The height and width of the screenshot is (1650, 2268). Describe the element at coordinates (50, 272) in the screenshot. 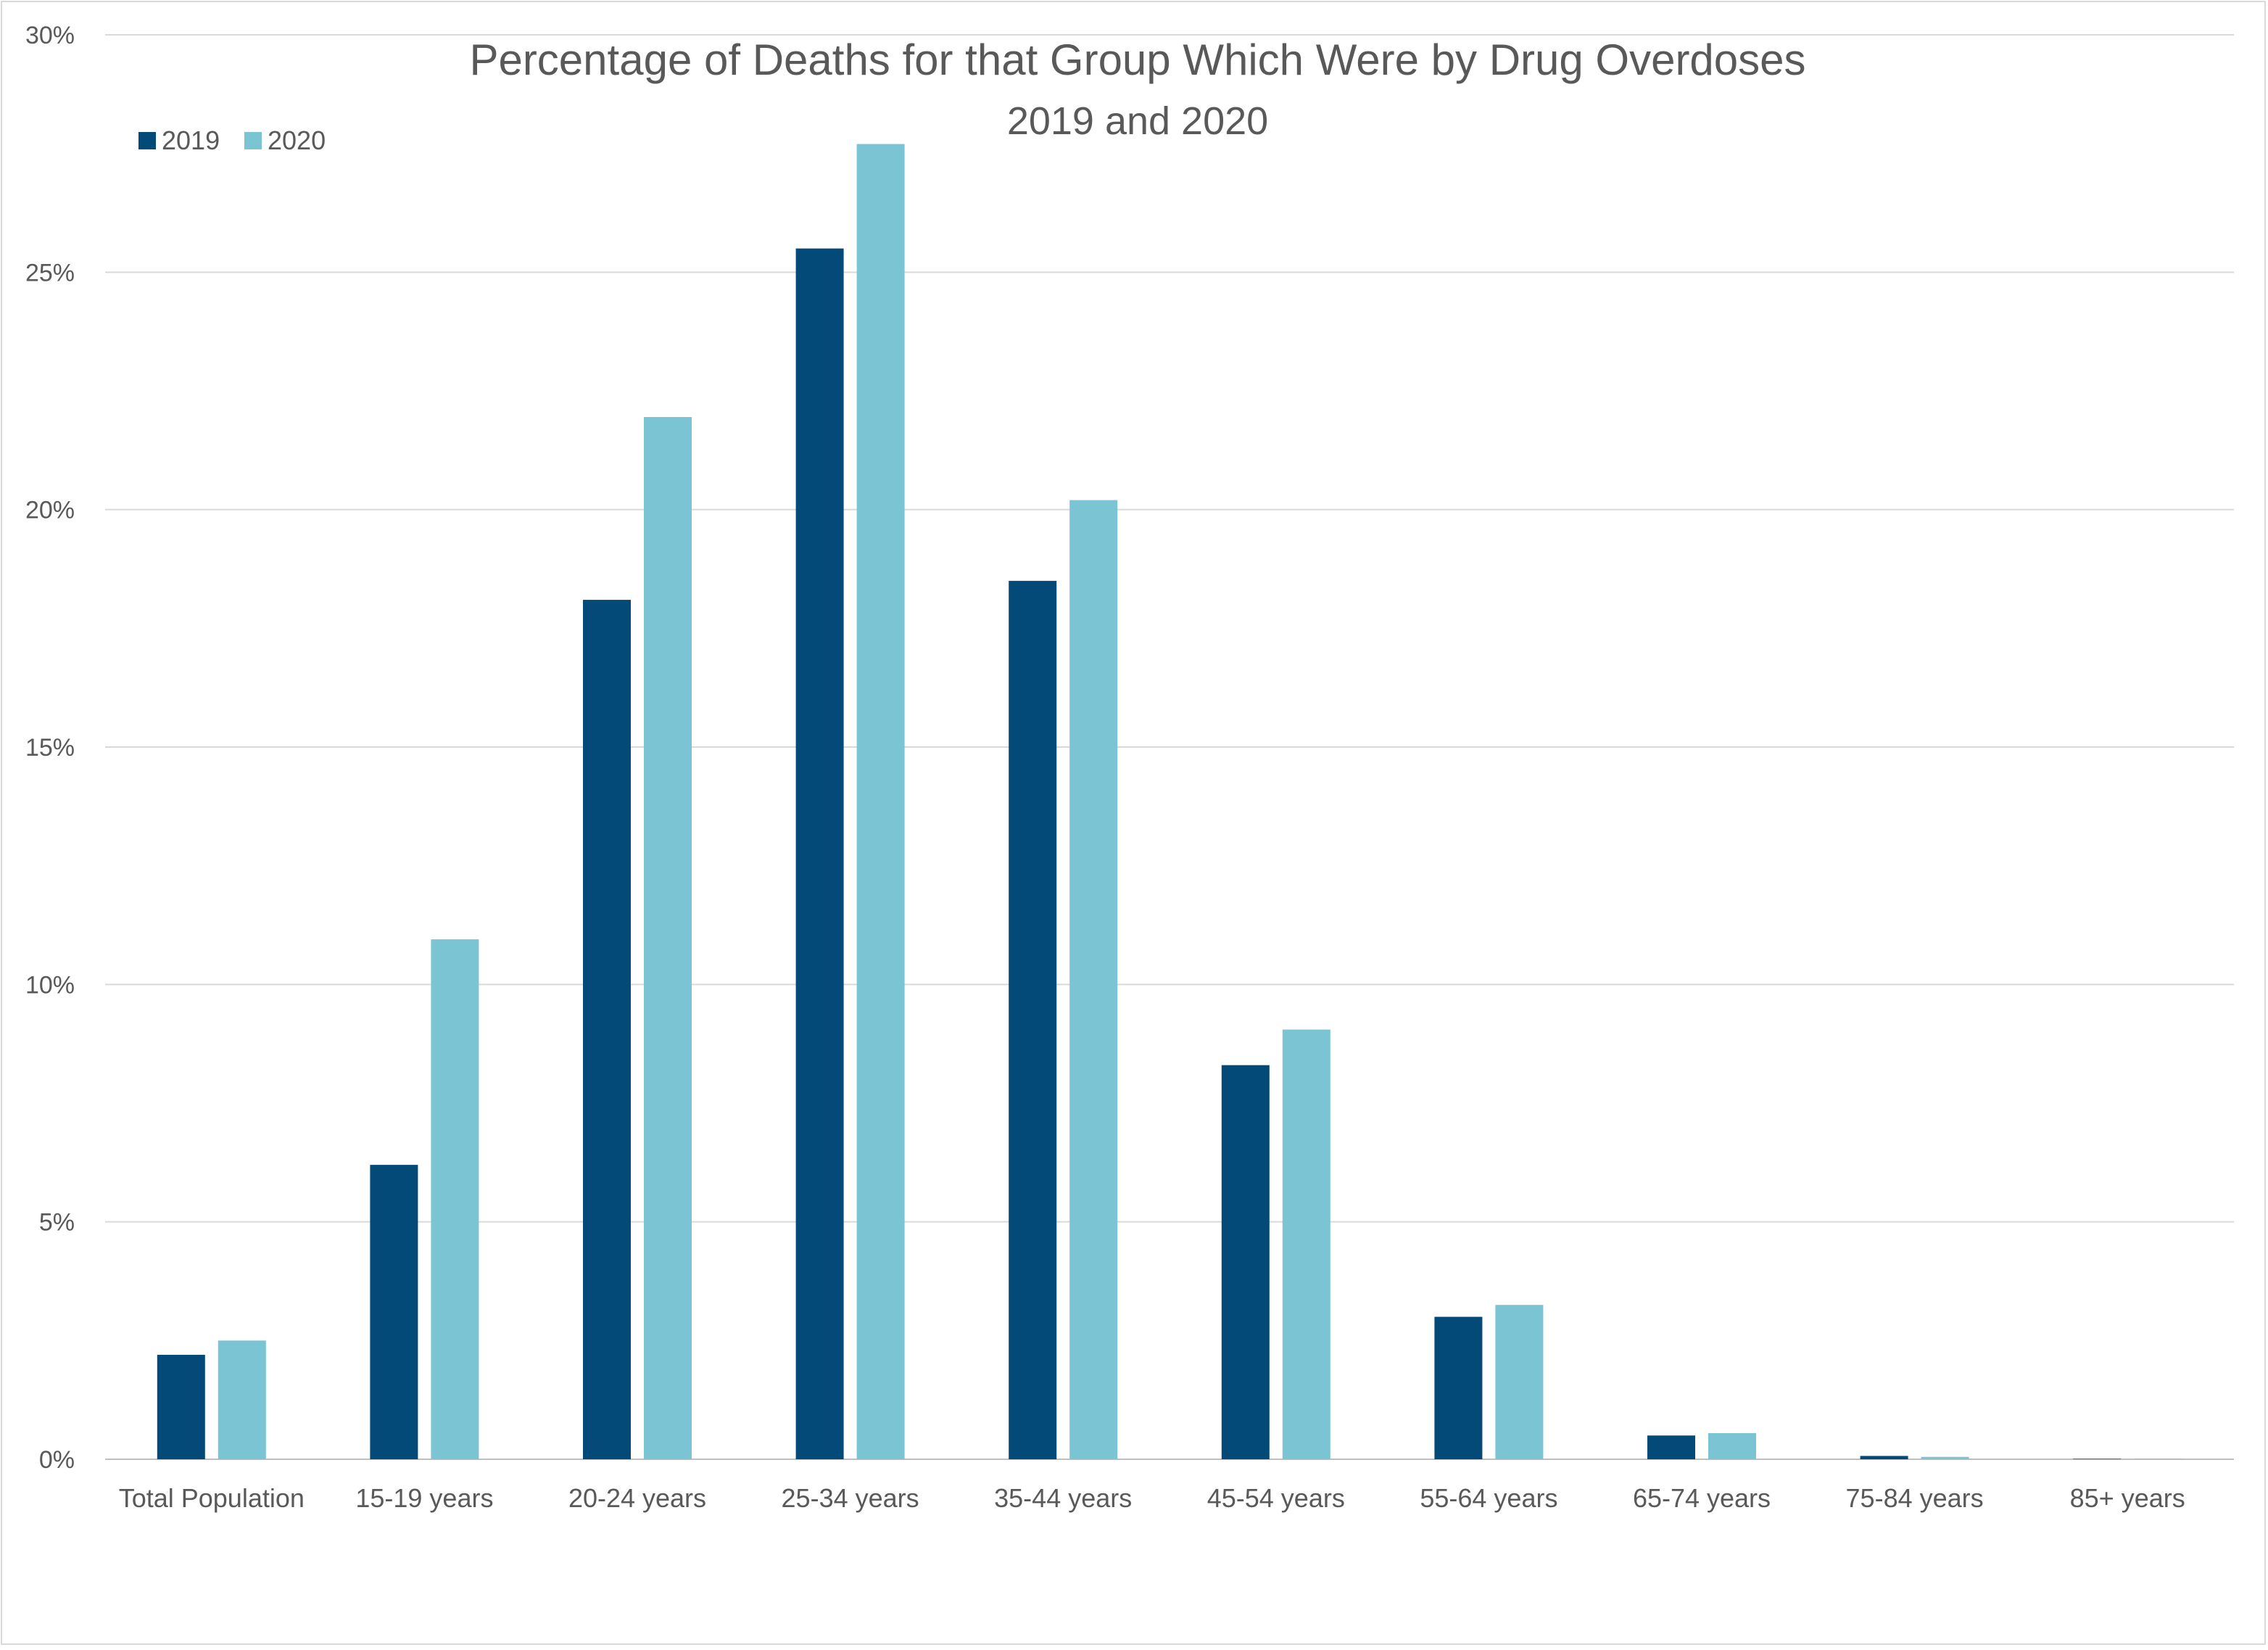

I see `y-tick-label: 25%` at that location.